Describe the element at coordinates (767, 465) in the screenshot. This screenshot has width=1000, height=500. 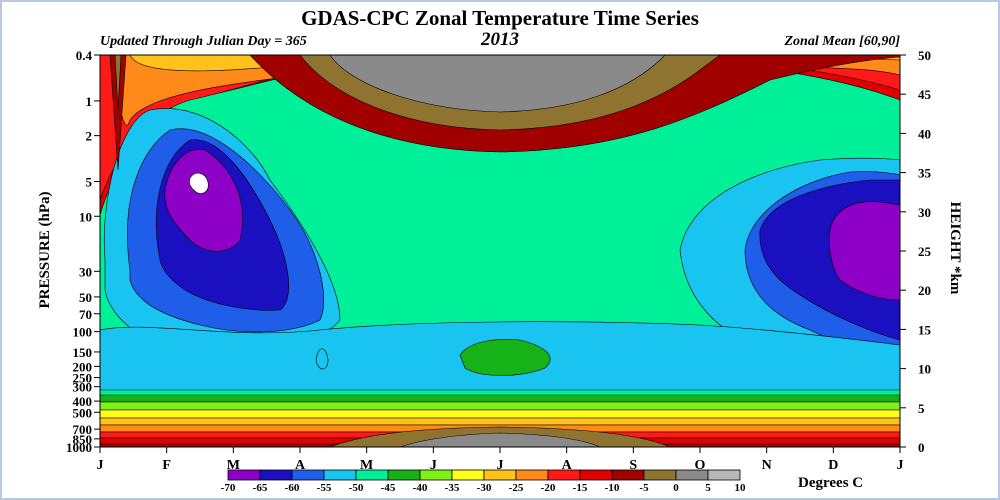
I see `x-tick-label: N` at that location.